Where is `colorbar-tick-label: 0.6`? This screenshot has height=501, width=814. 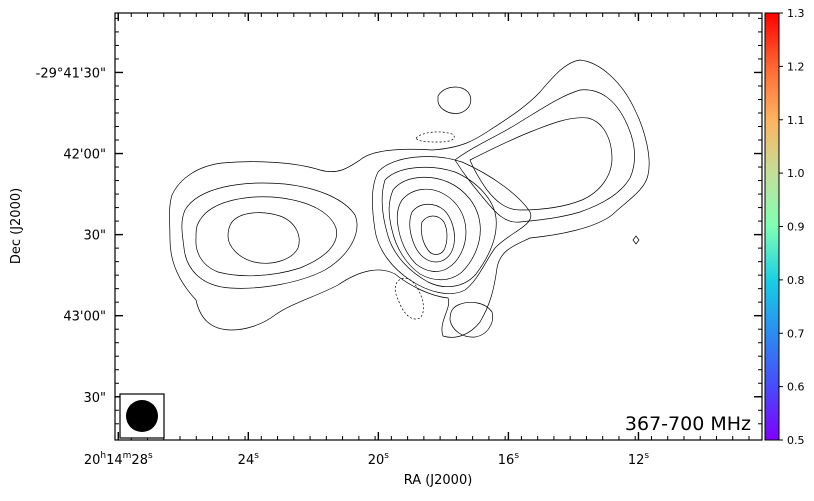 colorbar-tick-label: 0.6 is located at coordinates (796, 387).